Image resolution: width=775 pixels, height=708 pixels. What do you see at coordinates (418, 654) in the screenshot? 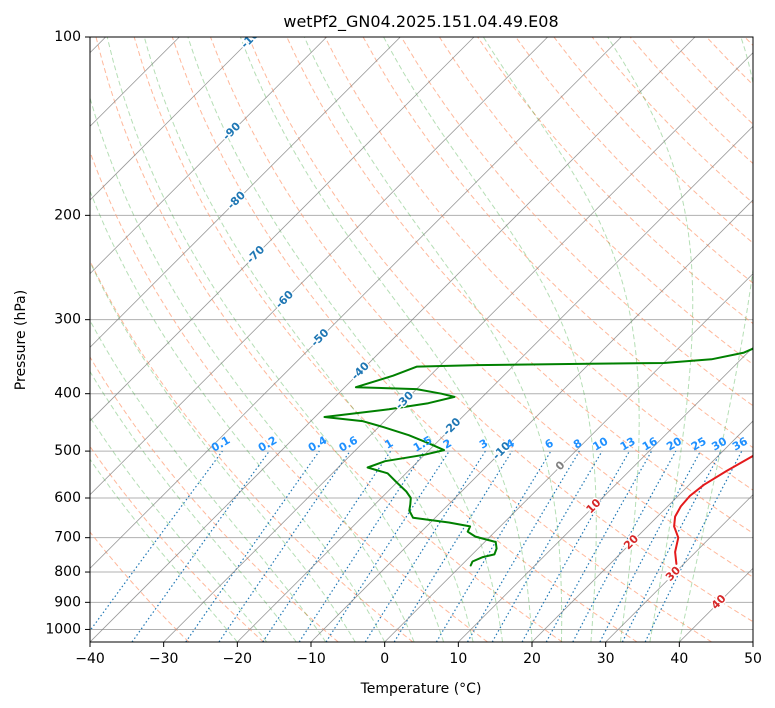
I see `x-axis-ticks: −40 −30 −20 −10 0 10 20 30 40 50` at bounding box center [418, 654].